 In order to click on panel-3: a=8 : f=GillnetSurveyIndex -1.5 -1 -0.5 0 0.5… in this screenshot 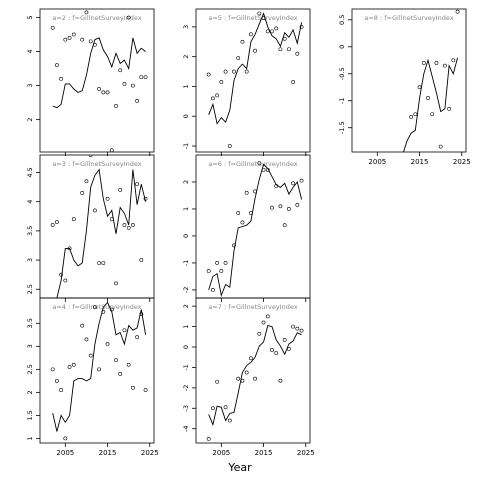, I will do `click(404, 87)`.